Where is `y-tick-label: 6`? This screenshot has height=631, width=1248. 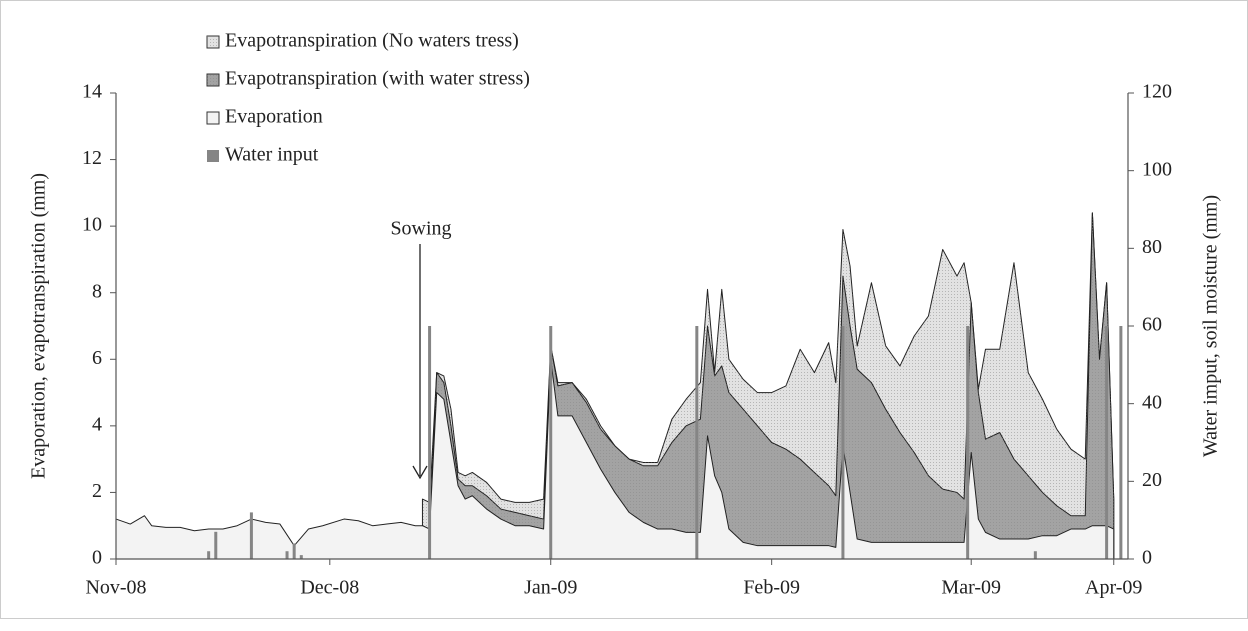 y-tick-label: 6 is located at coordinates (97, 358).